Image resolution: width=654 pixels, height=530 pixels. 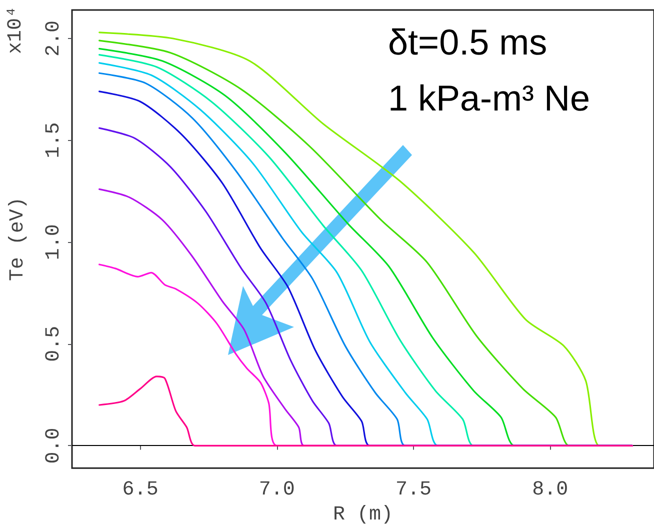 What do you see at coordinates (16, 30) in the screenshot?
I see `text: x10⁴` at bounding box center [16, 30].